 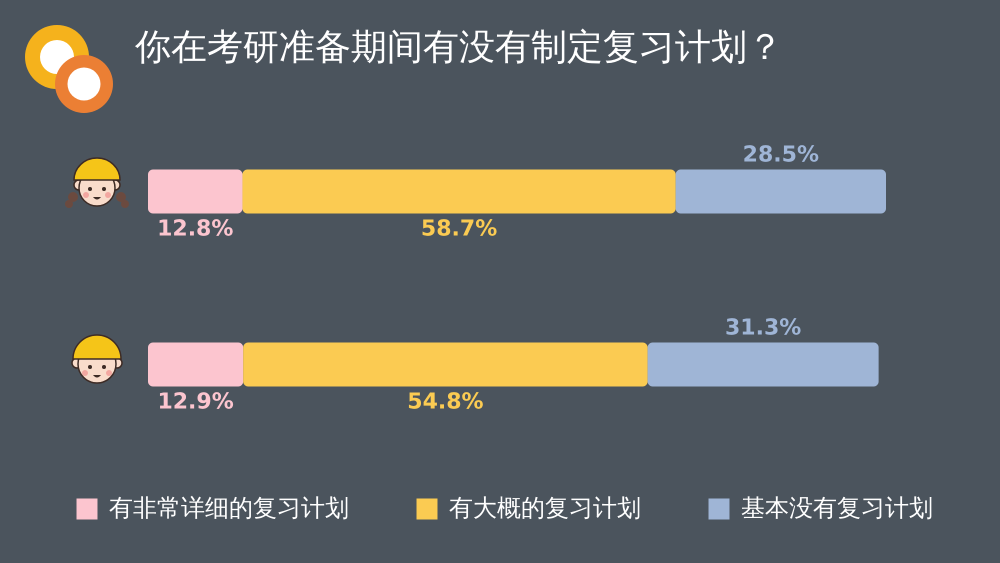 I want to click on legend-label: 基本没有复习计划, so click(x=837, y=508).